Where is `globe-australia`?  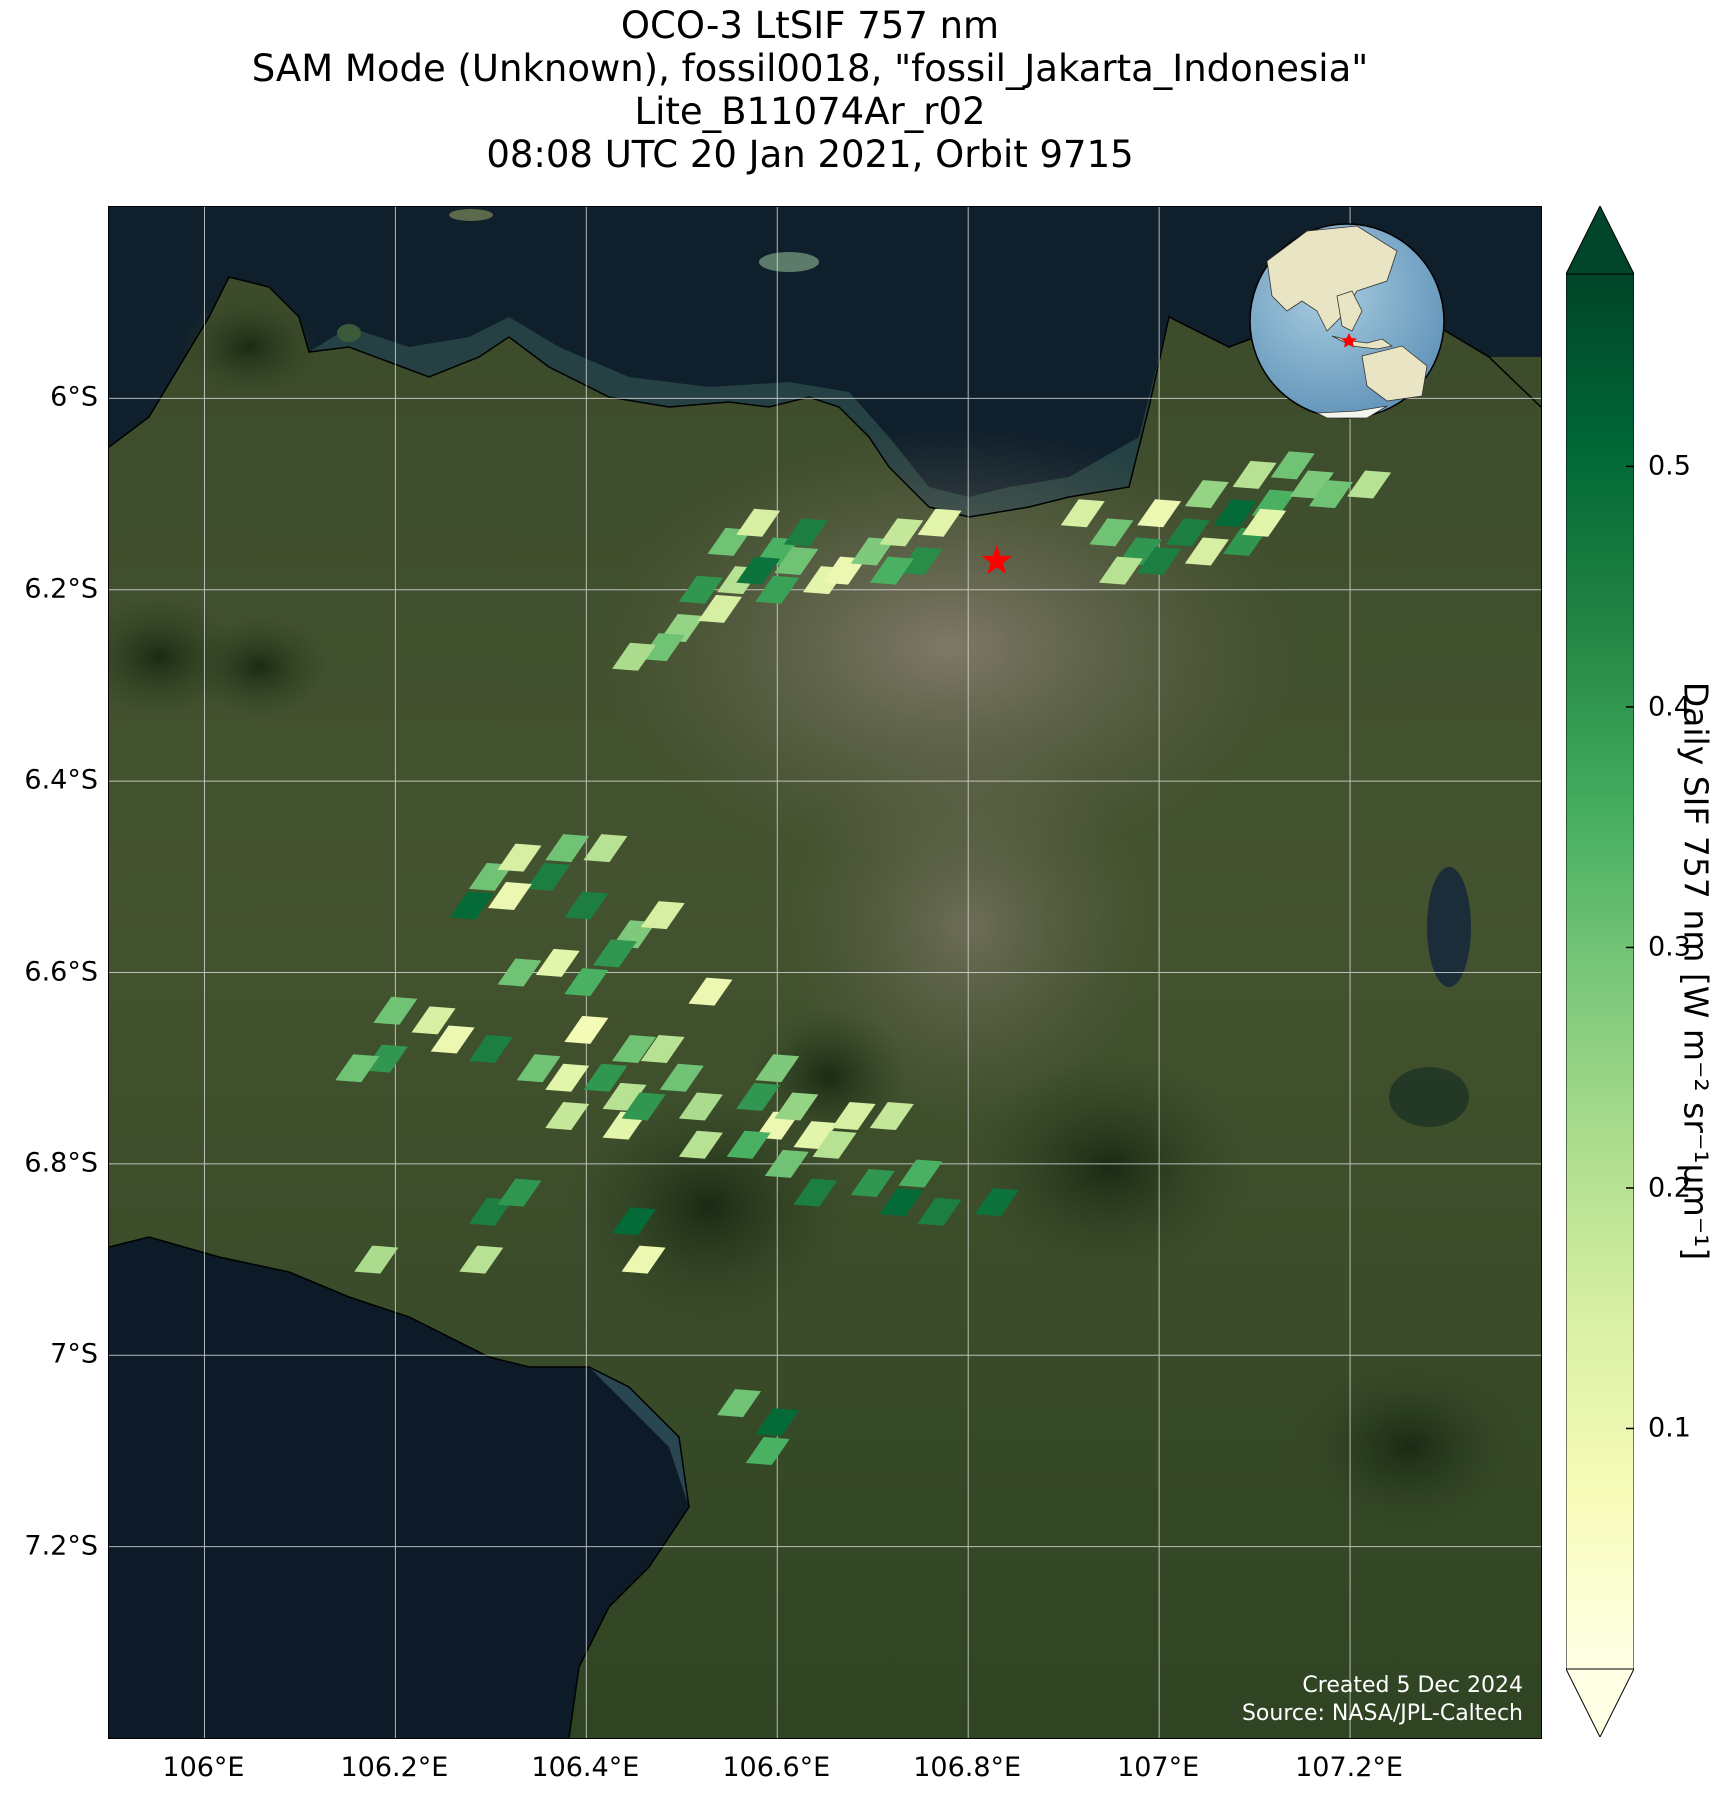
globe-australia is located at coordinates (1394, 373).